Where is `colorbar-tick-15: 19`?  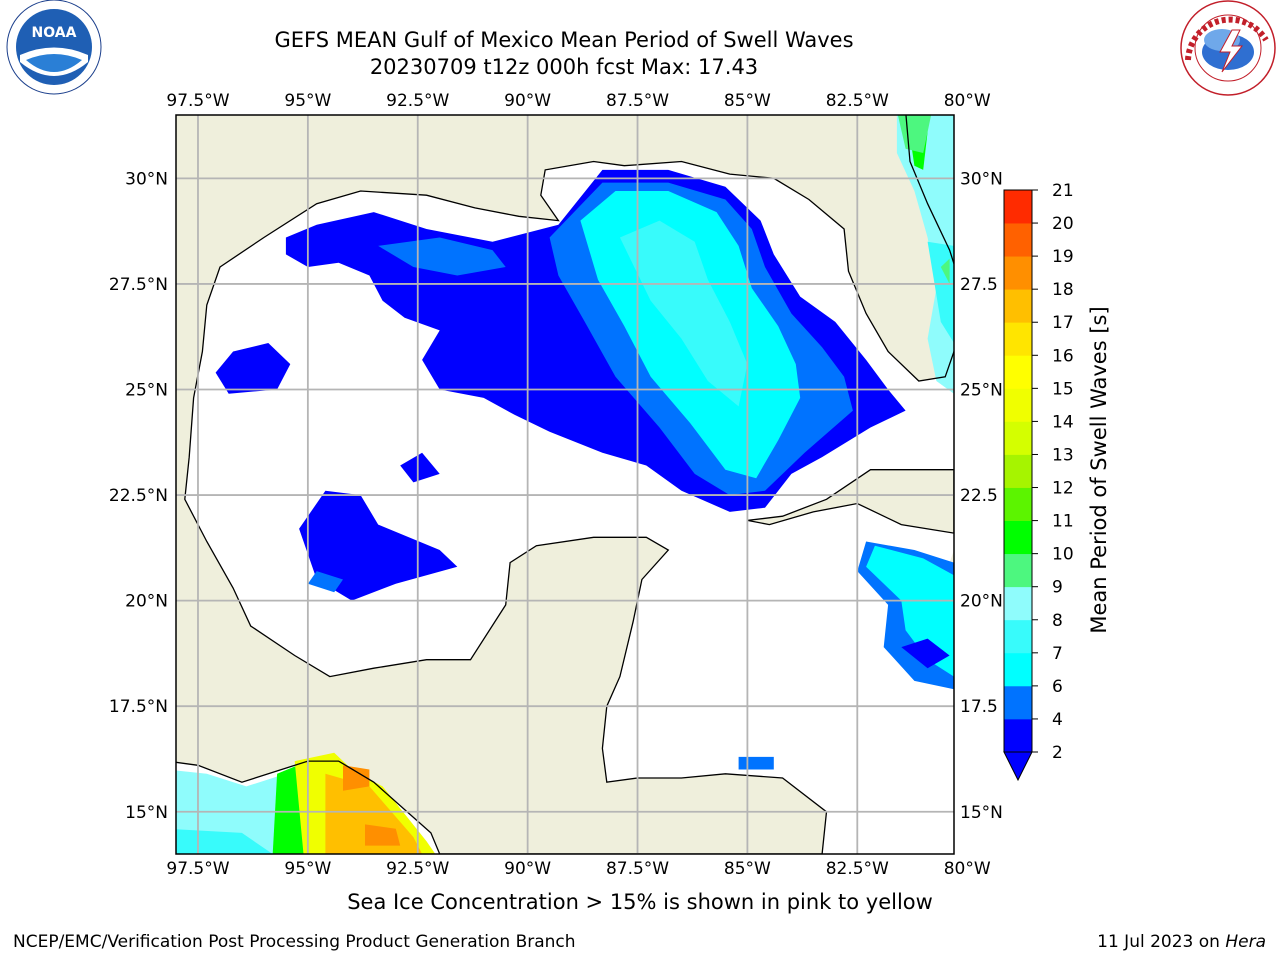
colorbar-tick-15: 19 is located at coordinates (1063, 257).